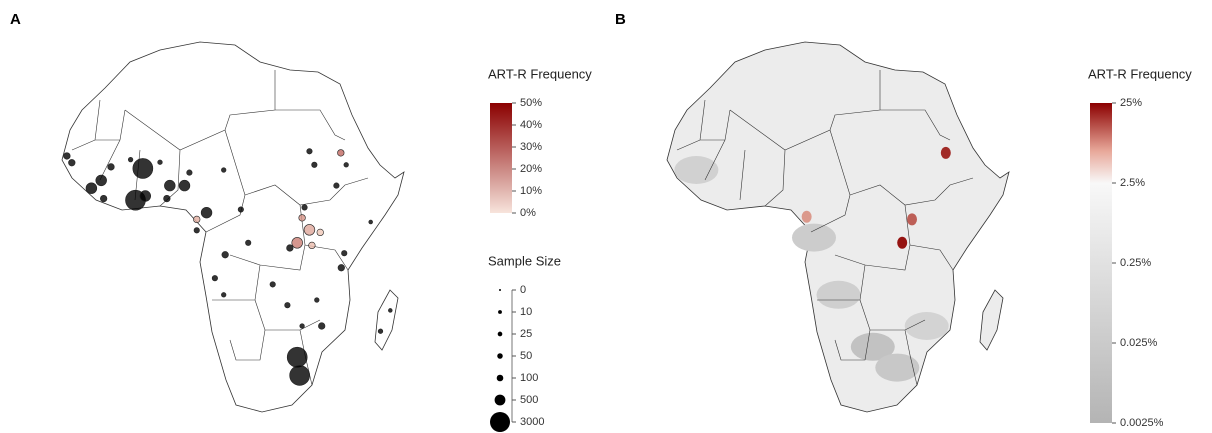  What do you see at coordinates (620, 19) in the screenshot?
I see `panel-label: B` at bounding box center [620, 19].